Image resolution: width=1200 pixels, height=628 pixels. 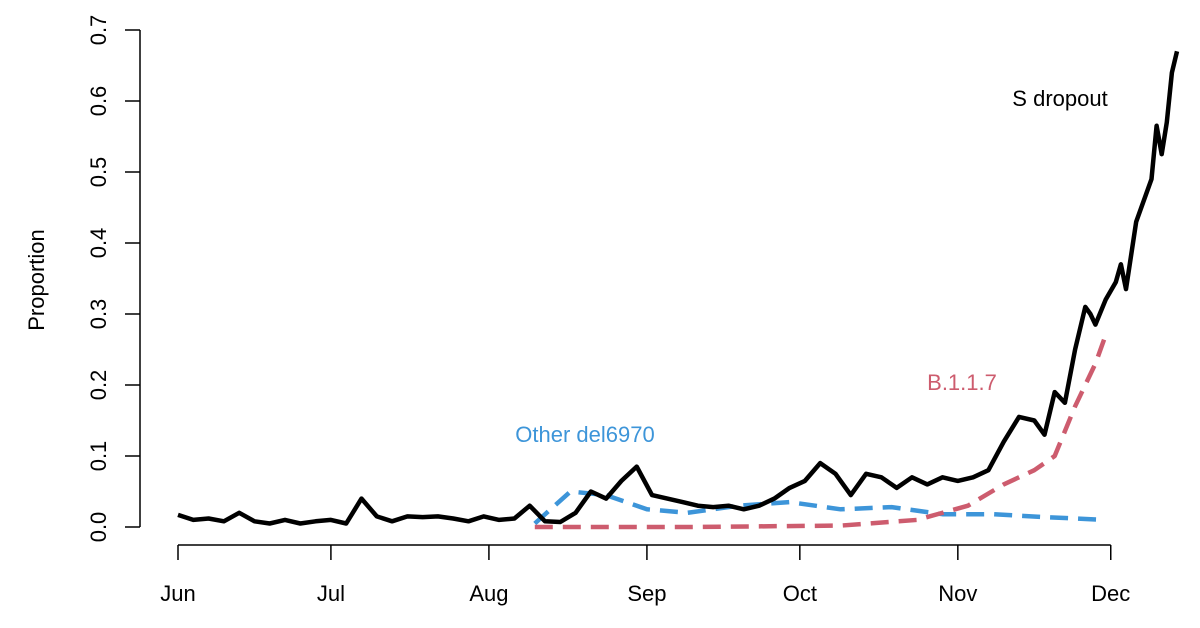 What do you see at coordinates (98, 30) in the screenshot?
I see `y-tick-label: 0.7` at bounding box center [98, 30].